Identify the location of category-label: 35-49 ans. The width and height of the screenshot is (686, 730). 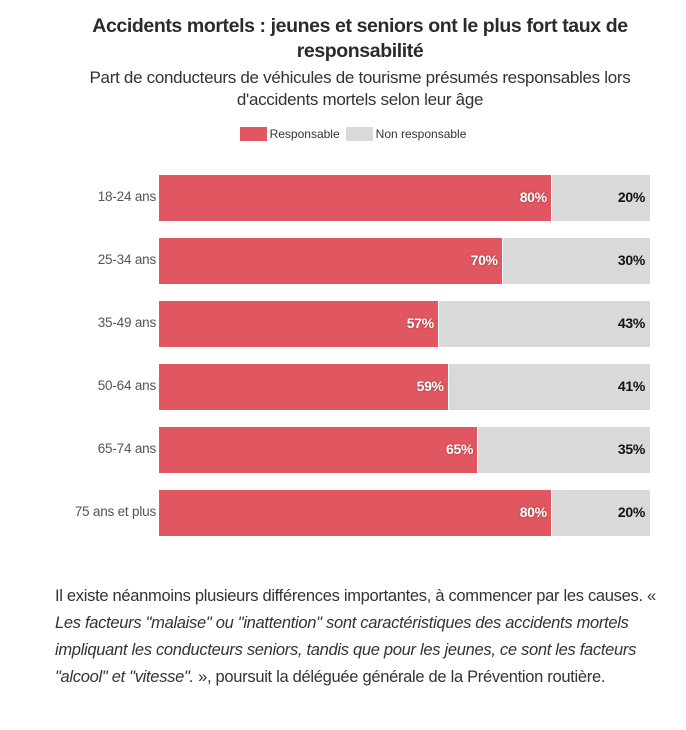
(126, 322).